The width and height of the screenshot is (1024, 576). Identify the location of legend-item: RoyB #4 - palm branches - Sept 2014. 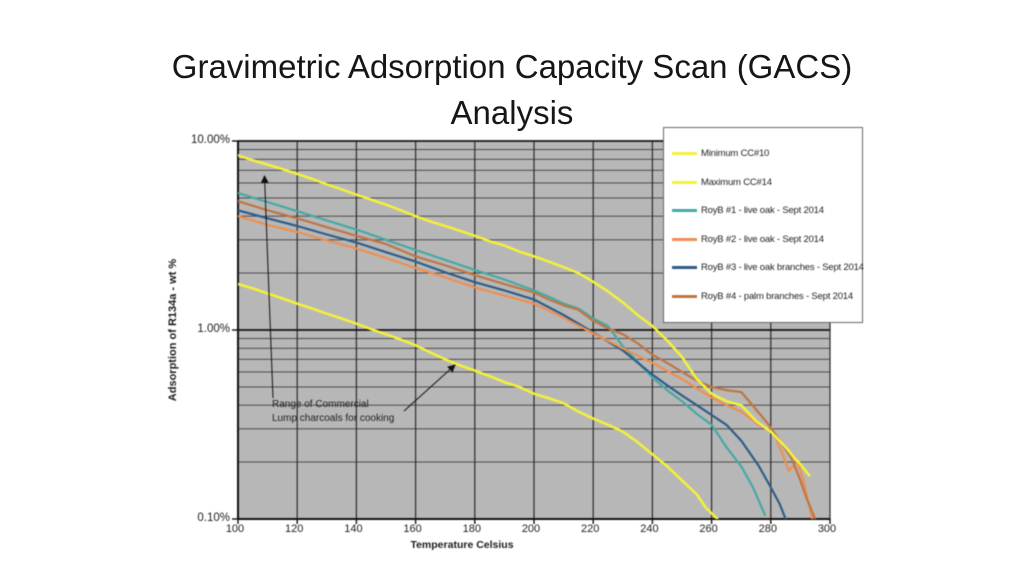
(766, 296).